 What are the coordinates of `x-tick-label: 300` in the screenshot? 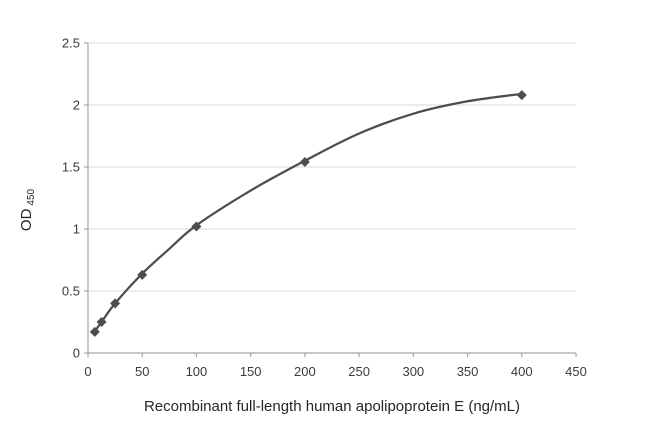 It's located at (413, 371).